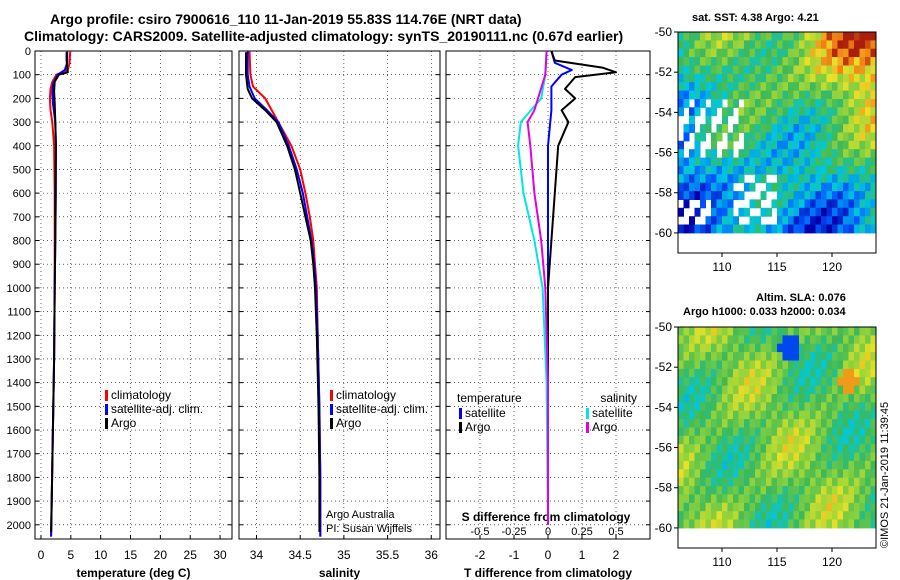 Image resolution: width=900 pixels, height=580 pixels. What do you see at coordinates (664, 528) in the screenshot?
I see `sla-ytick-label: -60` at bounding box center [664, 528].